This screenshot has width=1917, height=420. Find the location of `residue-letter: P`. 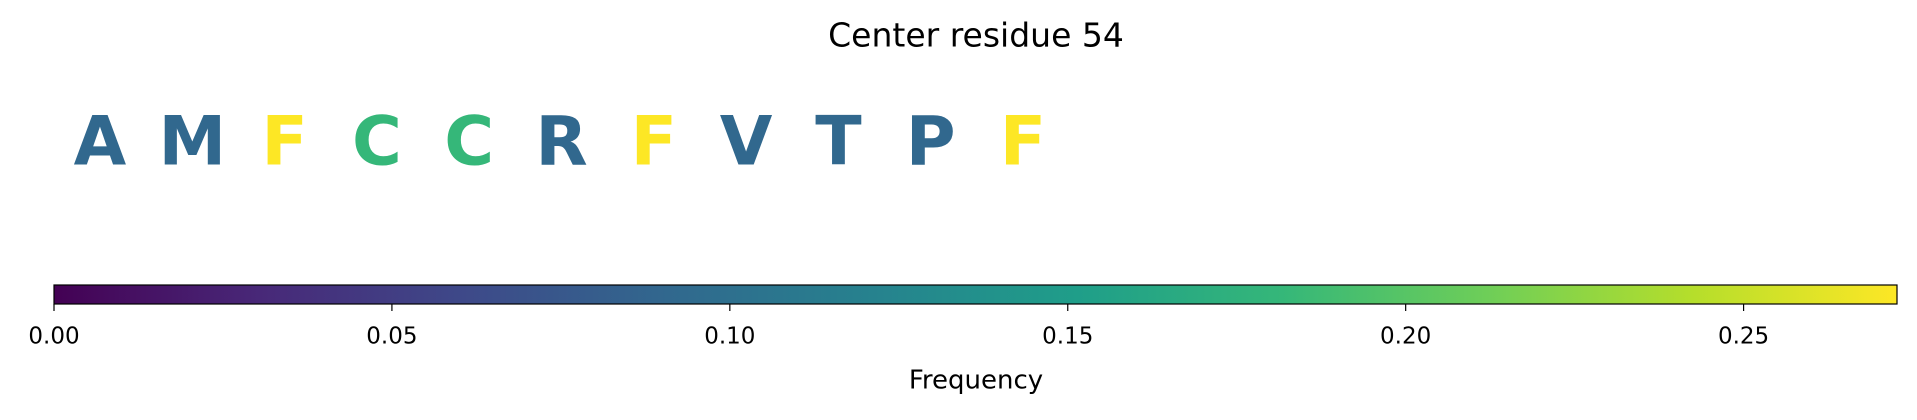

residue-letter: P is located at coordinates (931, 142).